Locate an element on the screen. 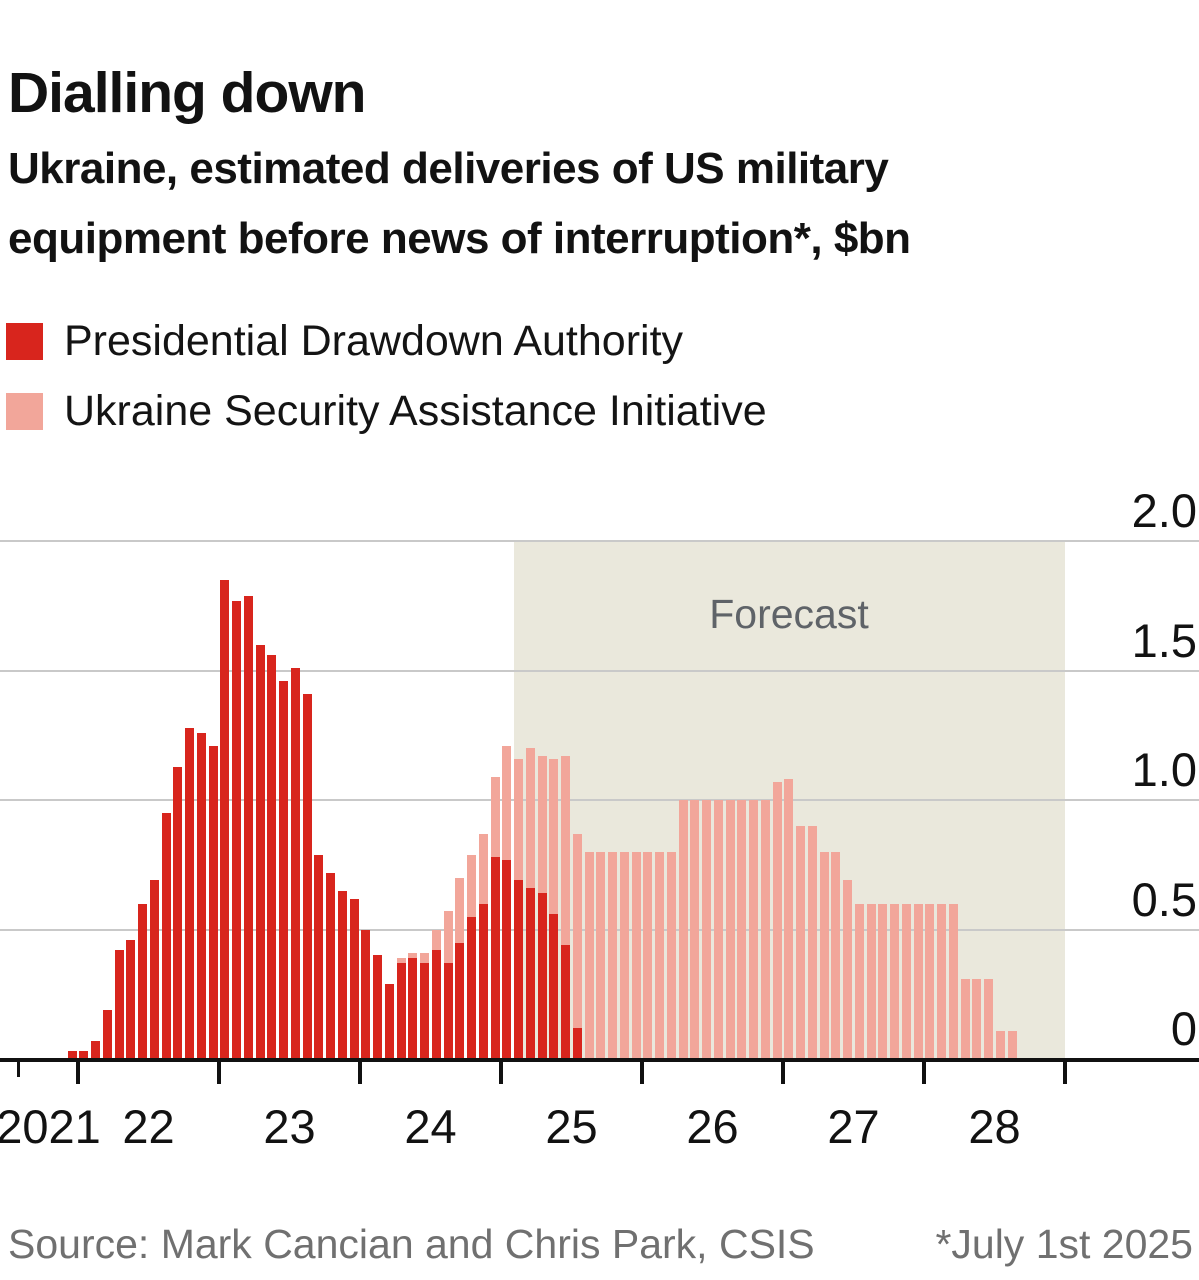 The width and height of the screenshot is (1199, 1280). legend-label-pda: Presidential Drawdown Authority is located at coordinates (374, 341).